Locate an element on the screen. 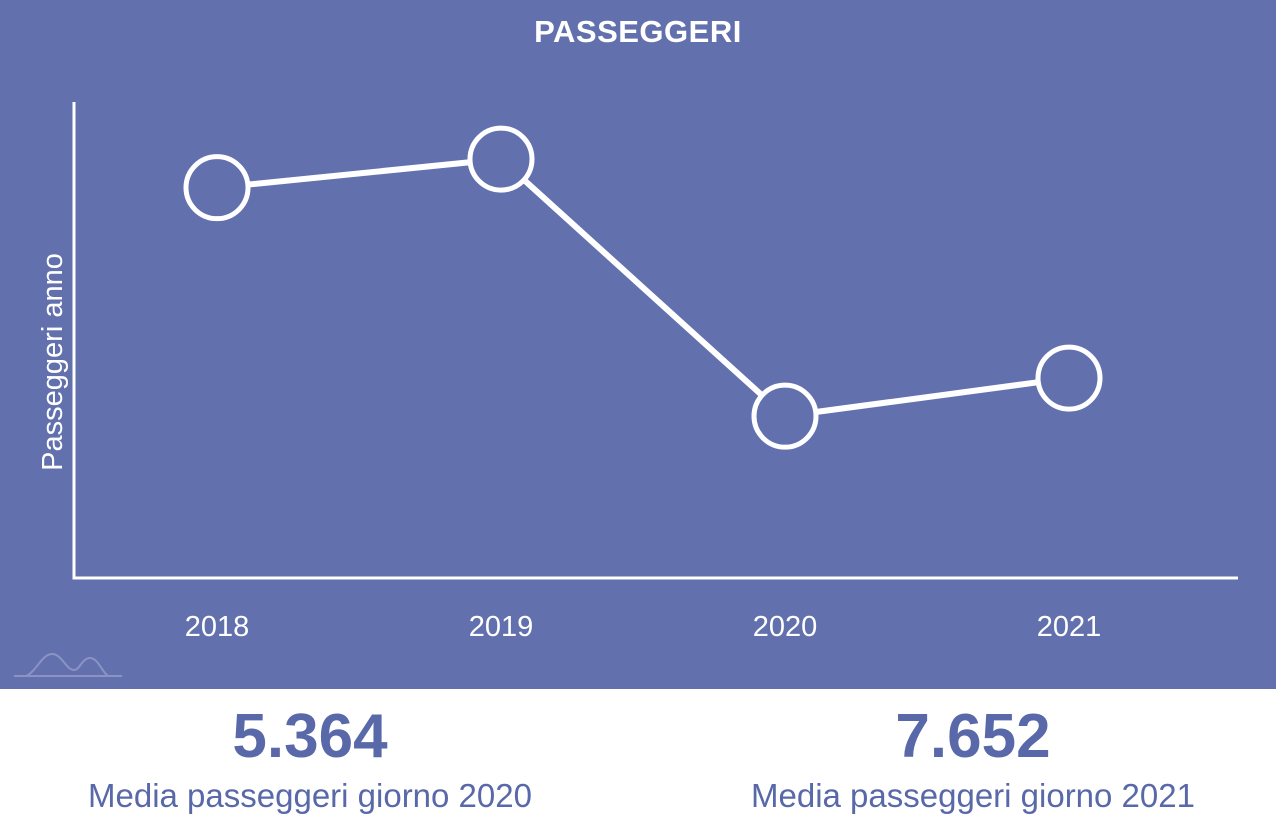 The image size is (1276, 828). stat-label: Media passeggeri giorno 2021 is located at coordinates (973, 795).